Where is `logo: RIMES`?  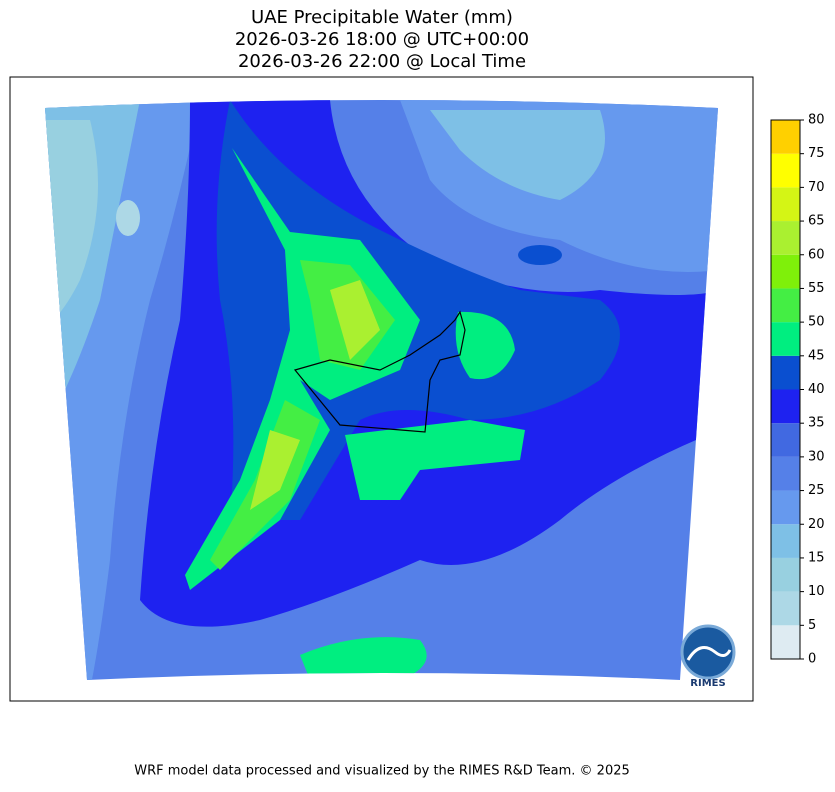
logo: RIMES is located at coordinates (708, 656).